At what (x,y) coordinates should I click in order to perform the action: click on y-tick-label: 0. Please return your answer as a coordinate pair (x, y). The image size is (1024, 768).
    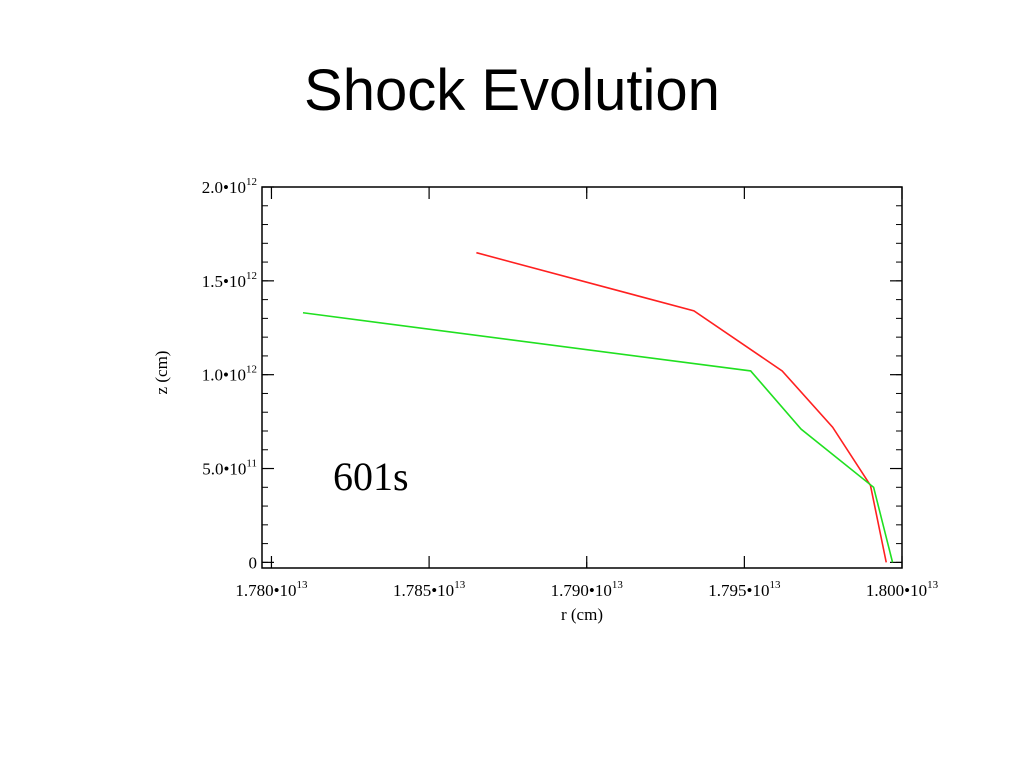
    Looking at the image, I should click on (253, 562).